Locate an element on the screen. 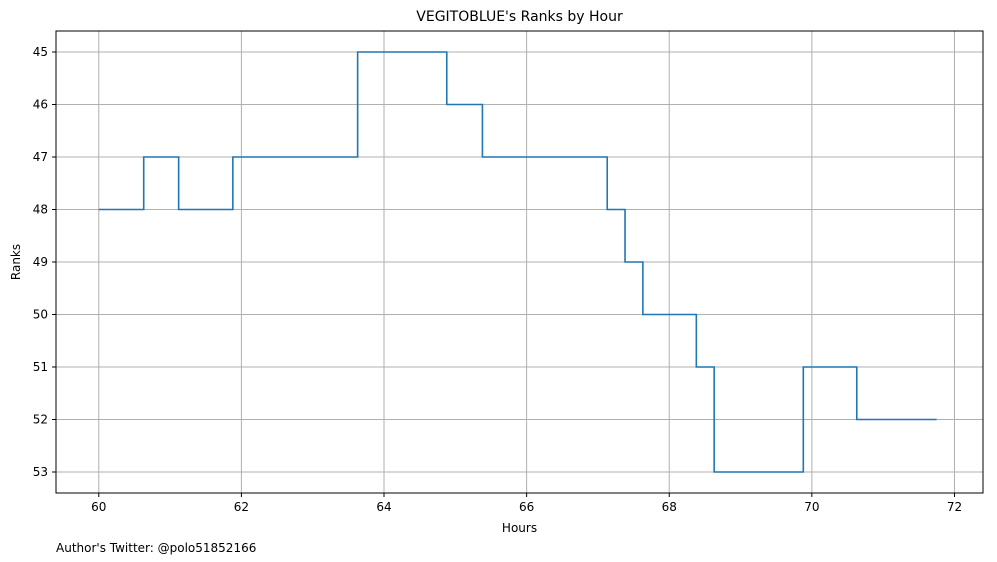 The height and width of the screenshot is (562, 997). chart-title: VEGITOBLUE's Ranks by Hour is located at coordinates (519, 17).